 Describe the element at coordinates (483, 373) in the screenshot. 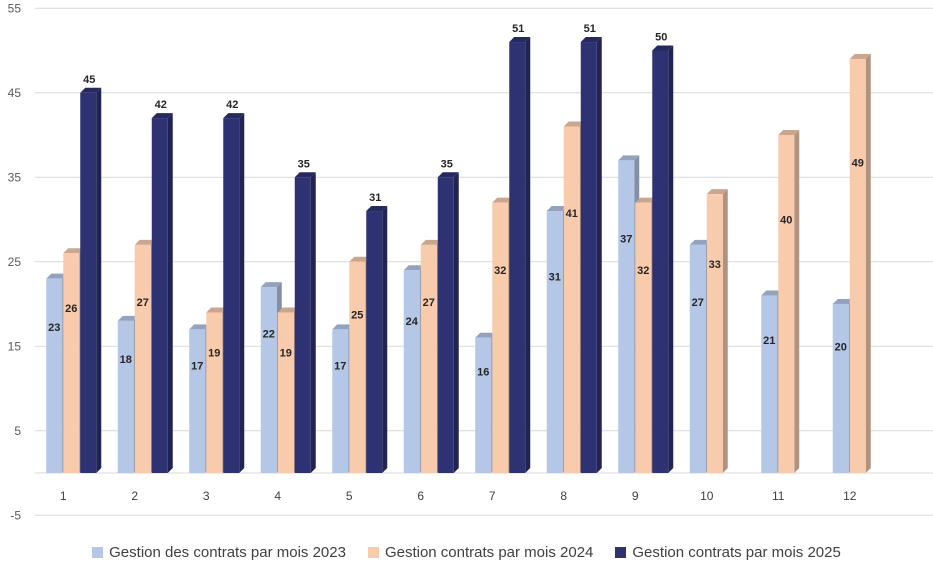

I see `data-label: 16` at that location.